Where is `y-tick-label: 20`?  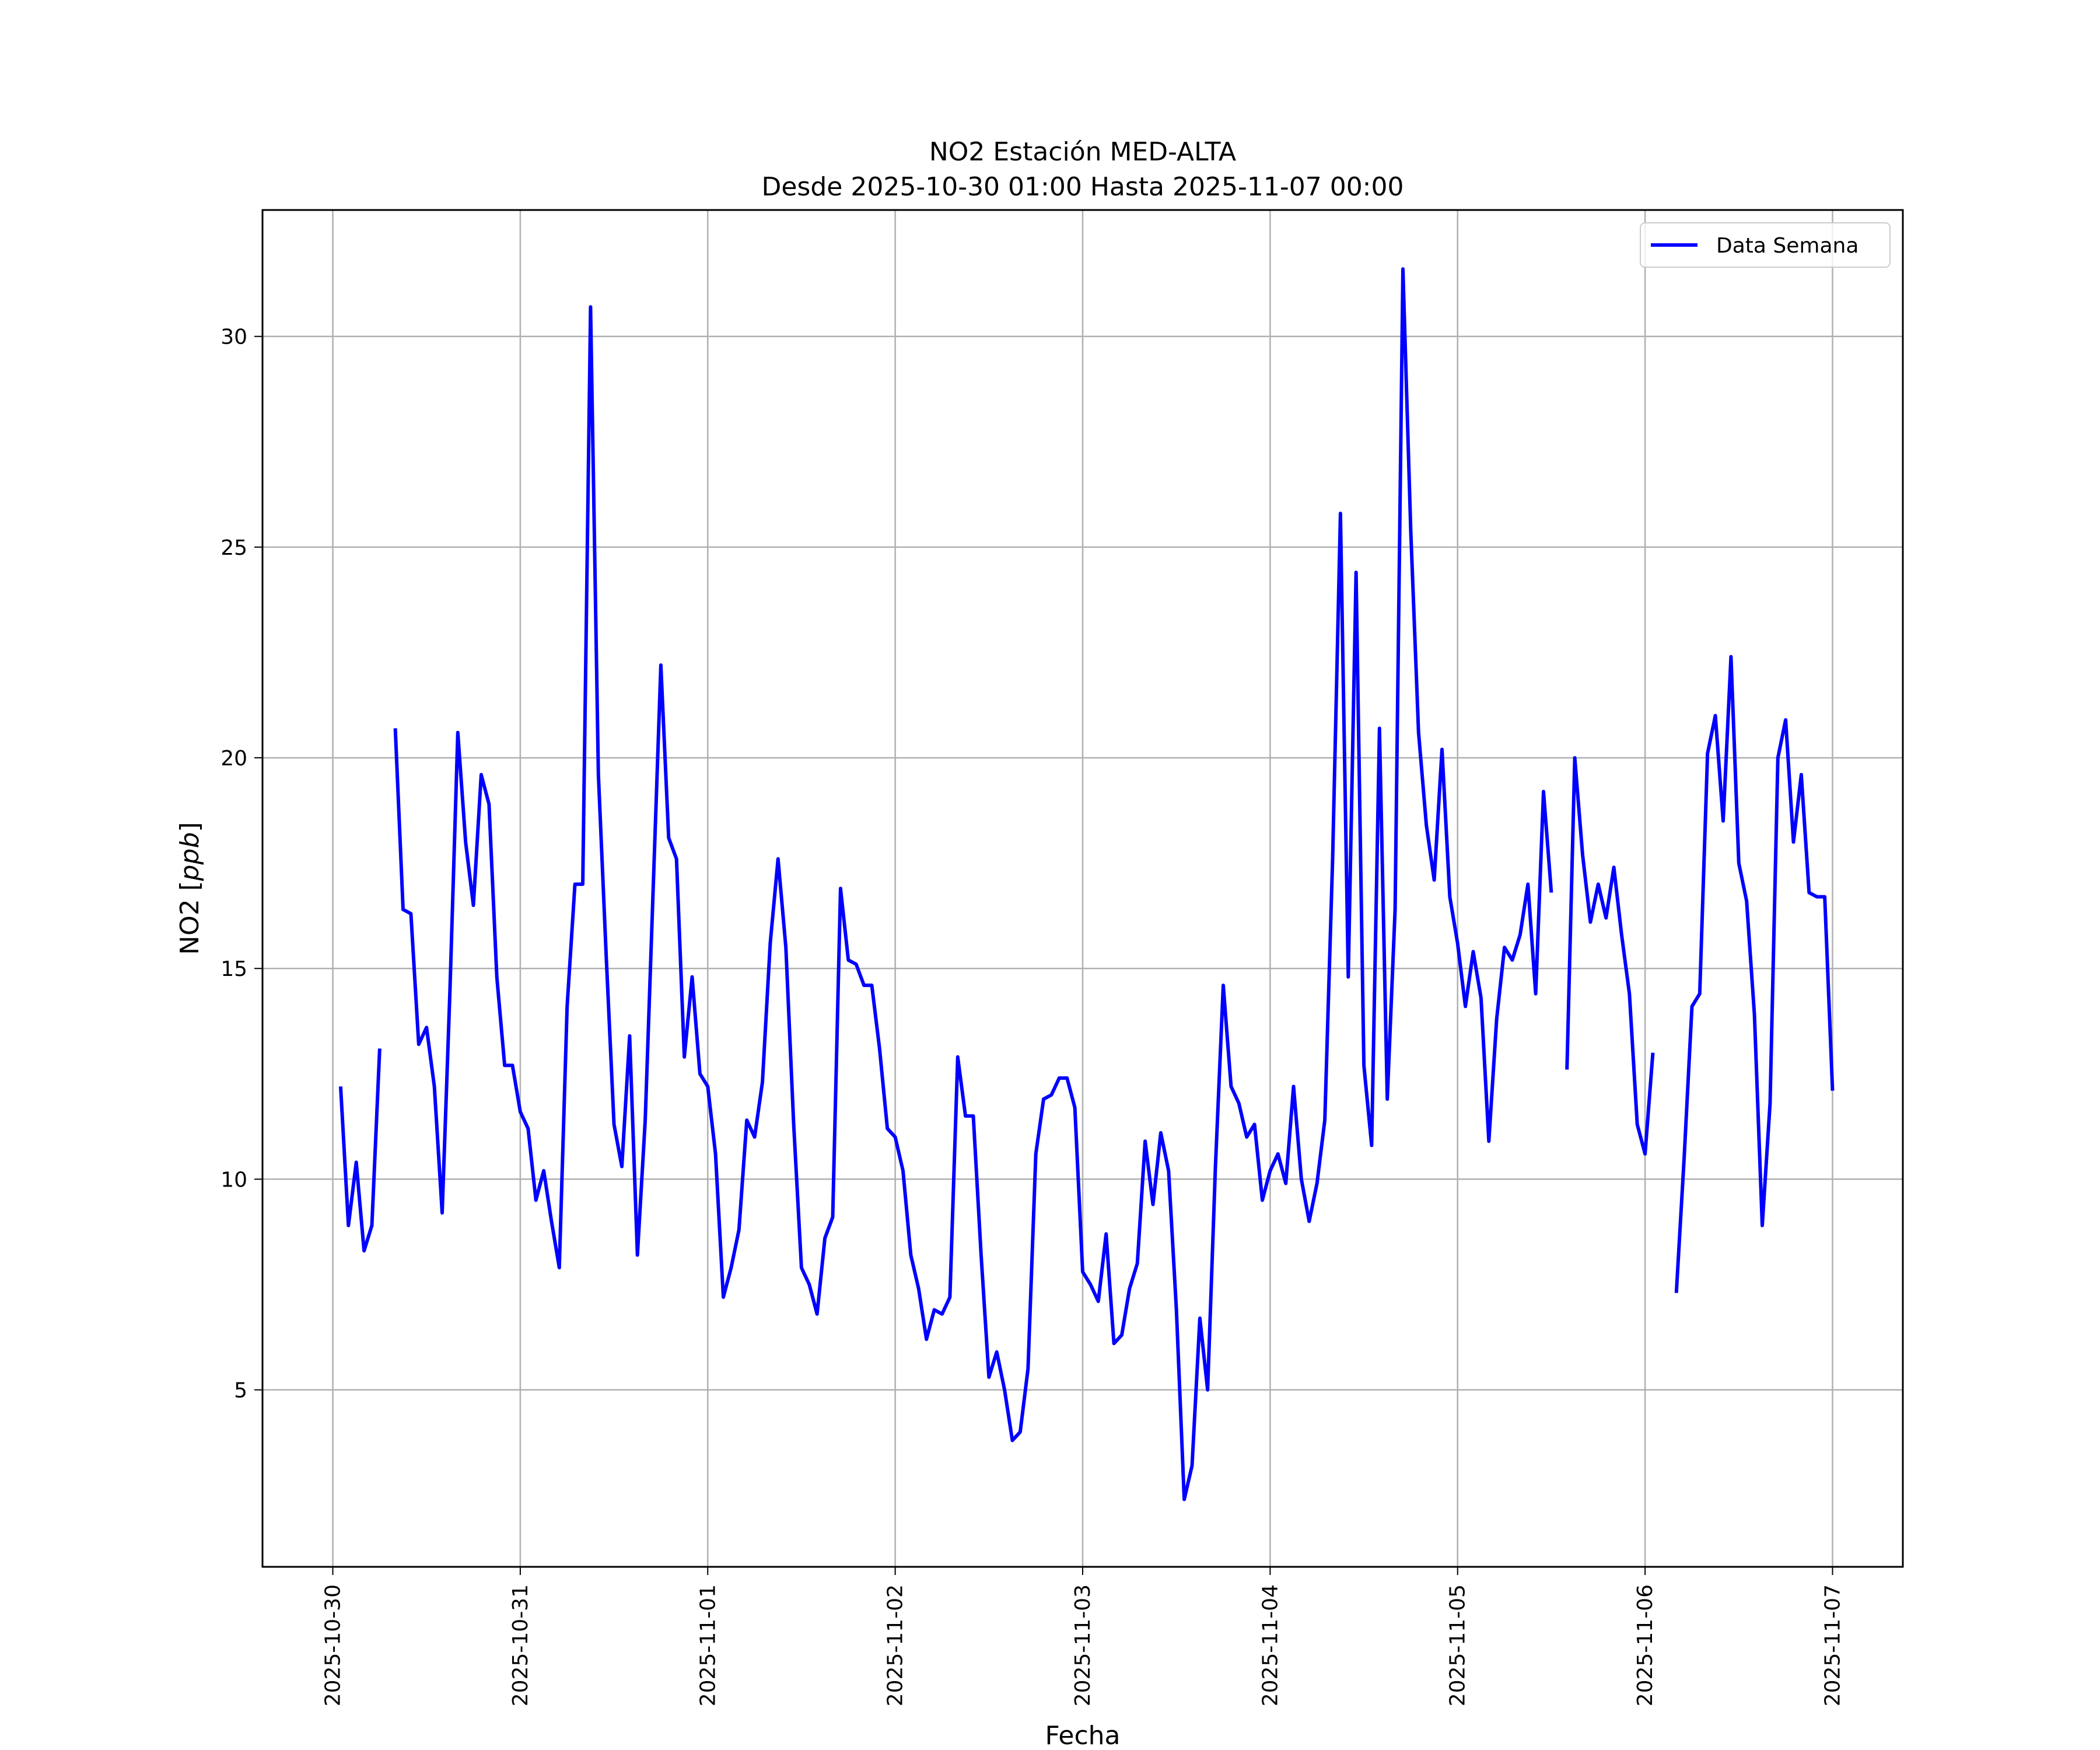 y-tick-label: 20 is located at coordinates (233, 759).